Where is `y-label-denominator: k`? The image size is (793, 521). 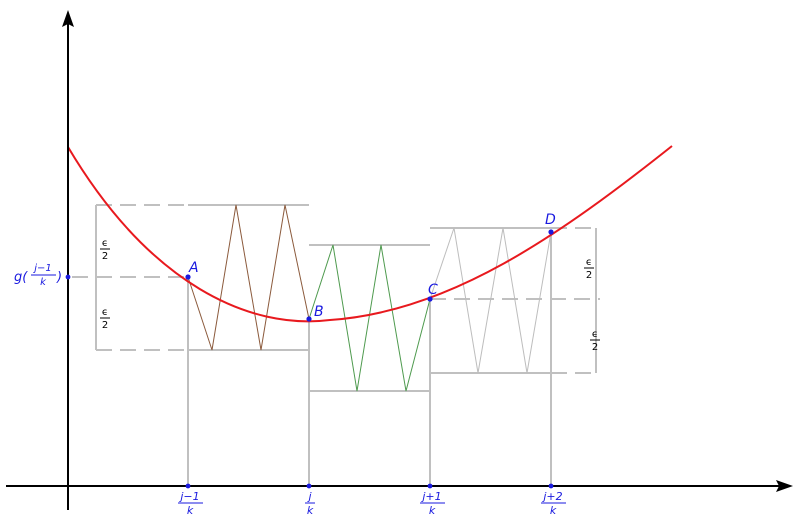
y-label-denominator: k is located at coordinates (43, 282).